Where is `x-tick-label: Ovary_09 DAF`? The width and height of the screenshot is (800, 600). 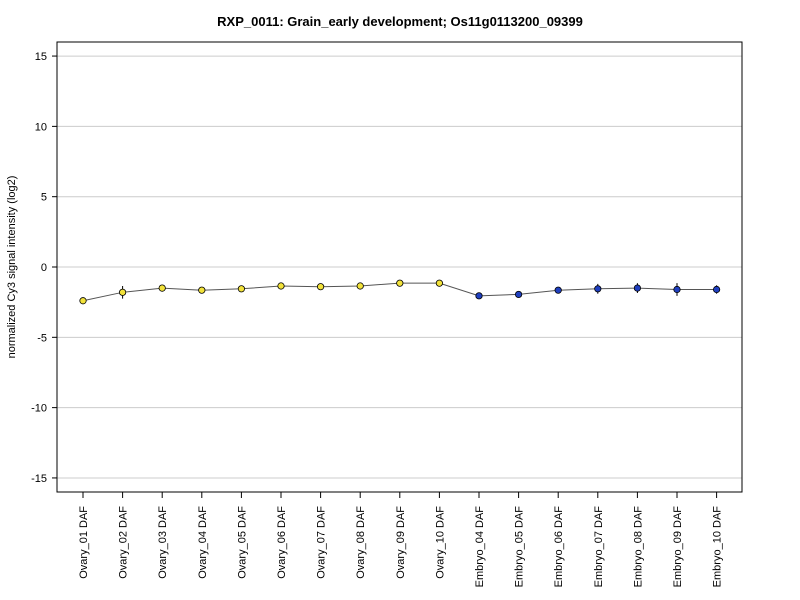
x-tick-label: Ovary_09 DAF is located at coordinates (401, 542).